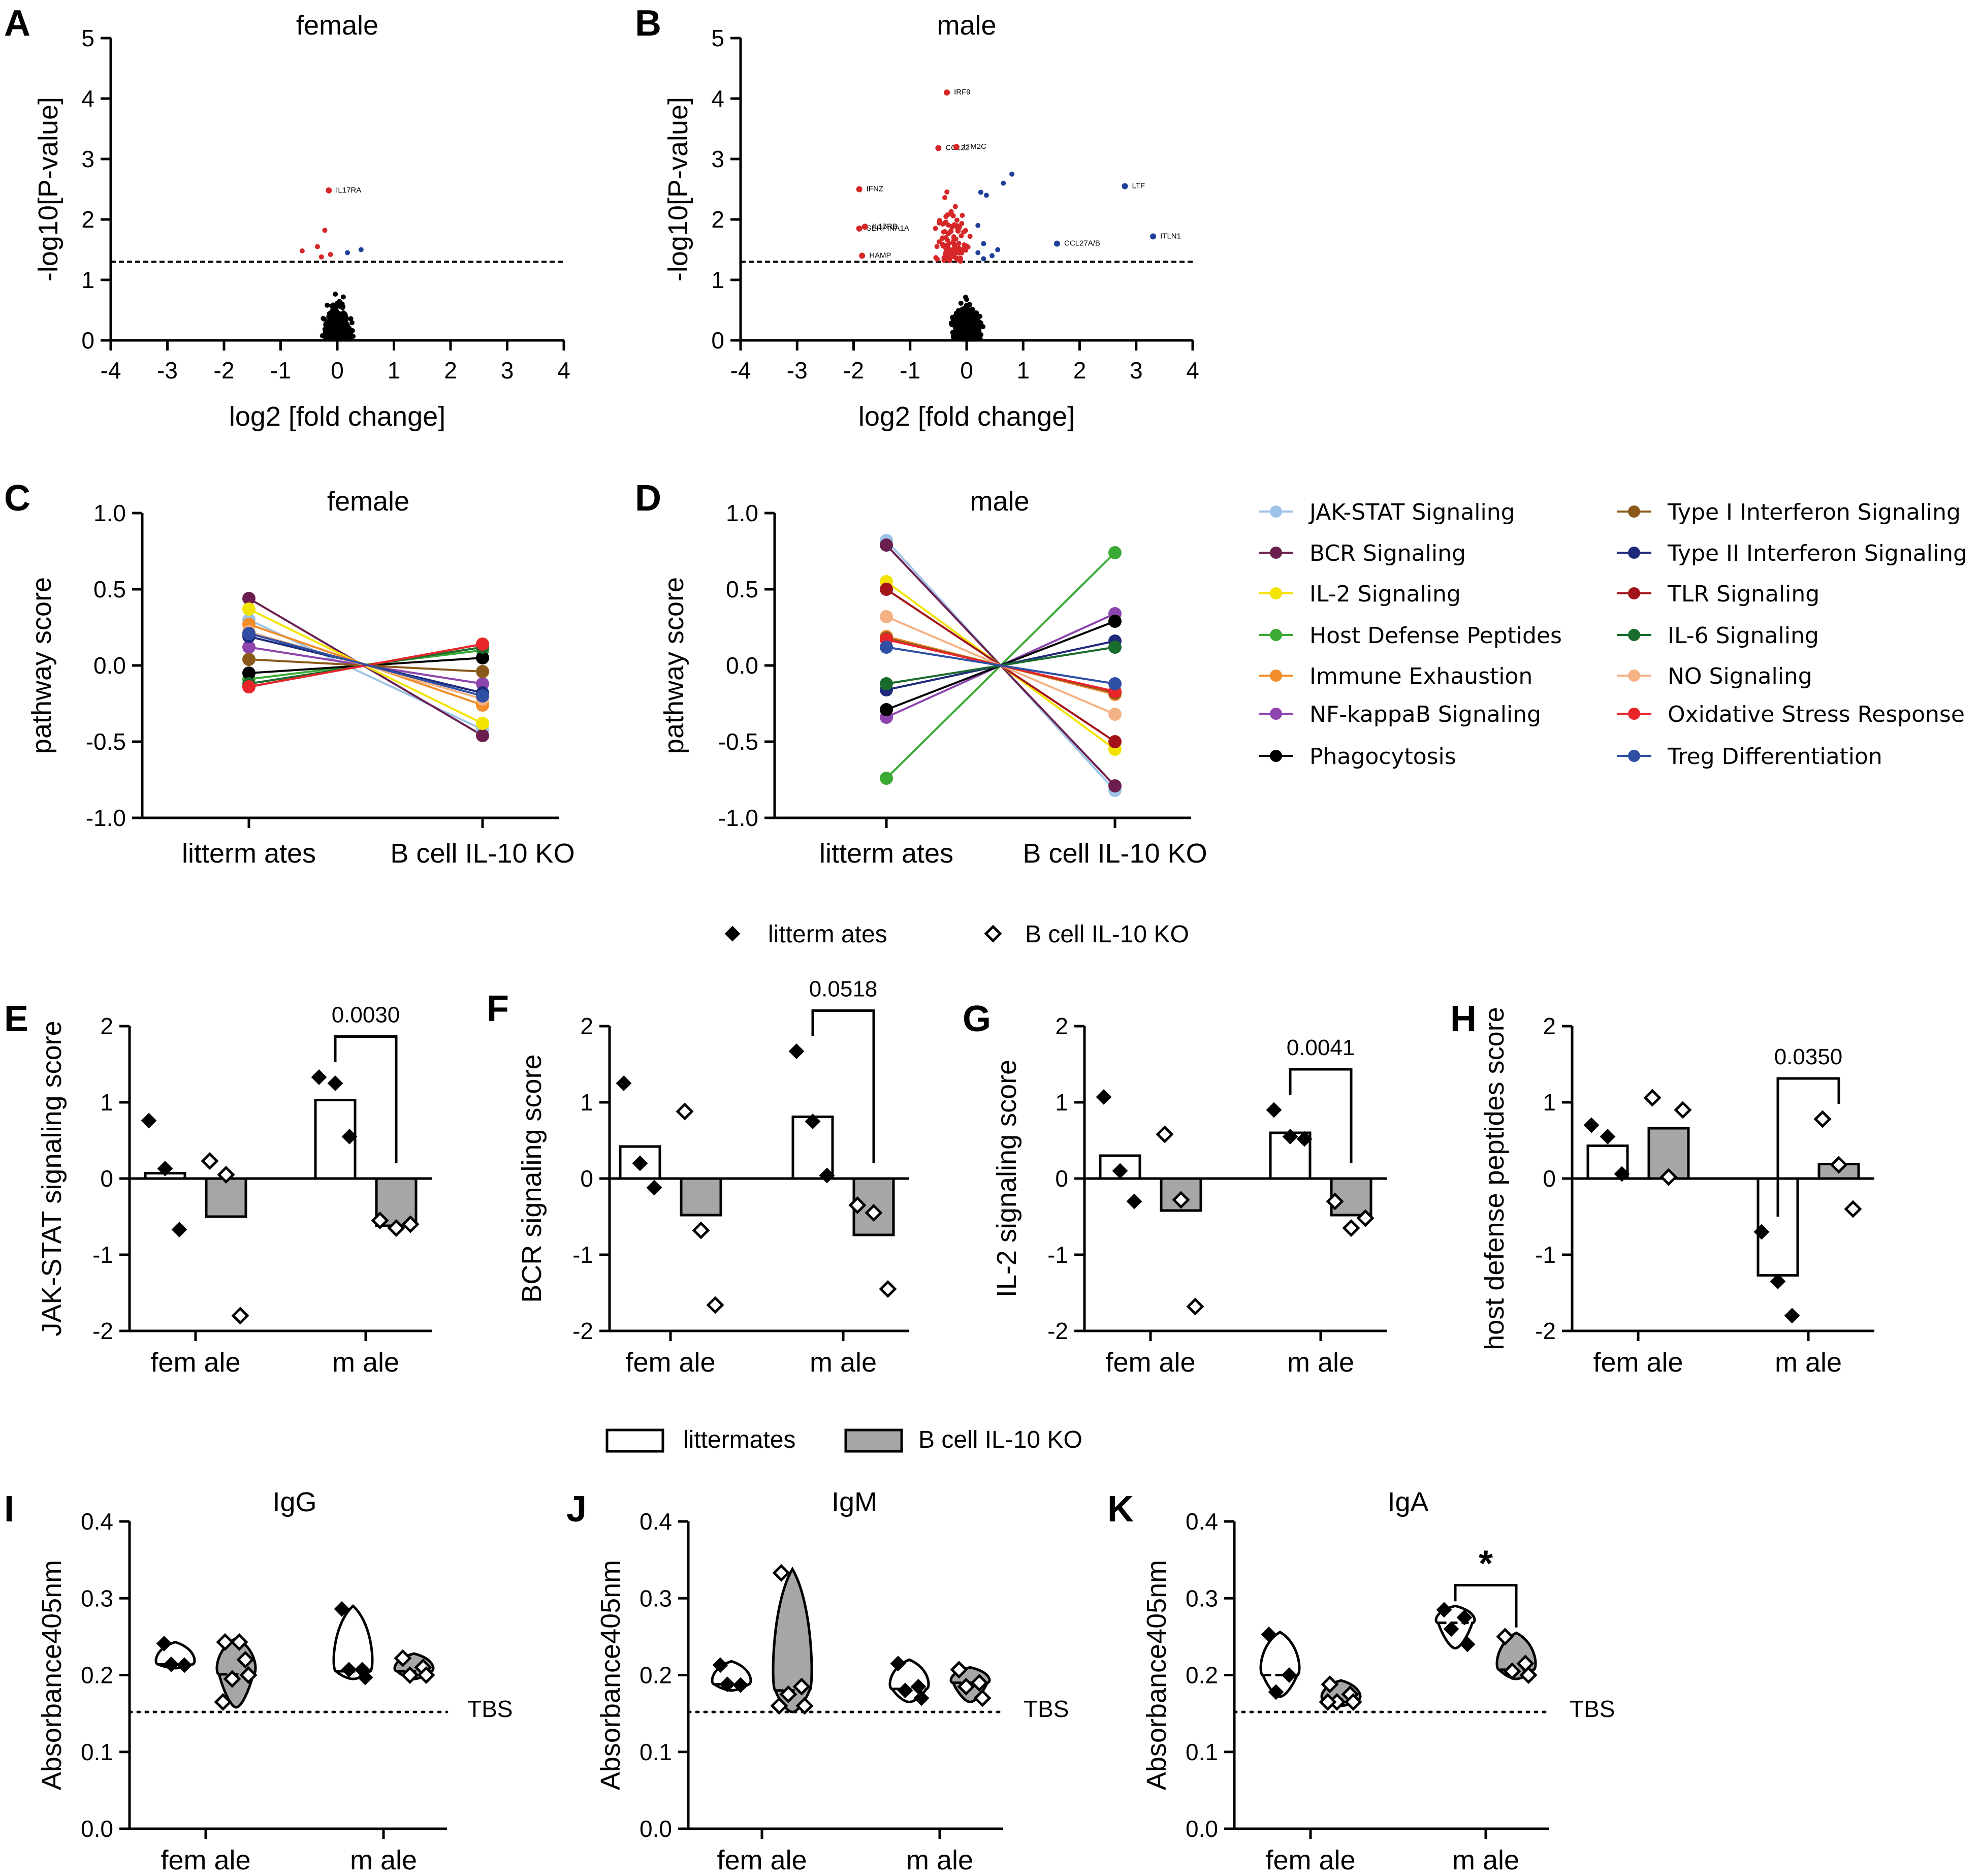 The height and width of the screenshot is (1876, 1980). I want to click on bar-E-y-label: JAK-STAT signaling score, so click(52, 1178).